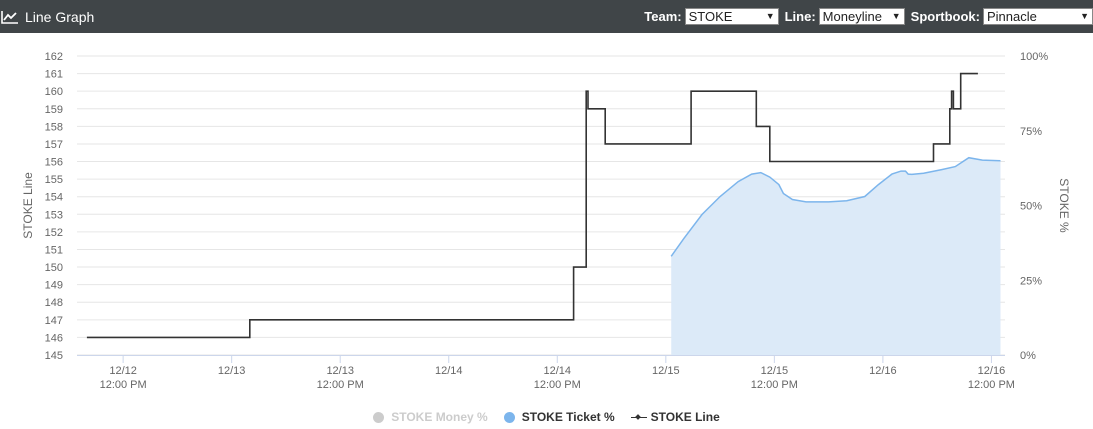  I want to click on y-tick-label: 157, so click(54, 145).